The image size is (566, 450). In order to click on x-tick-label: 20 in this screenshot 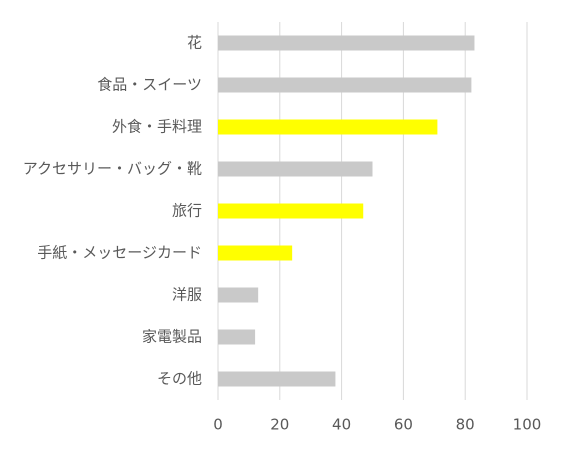, I will do `click(279, 425)`.